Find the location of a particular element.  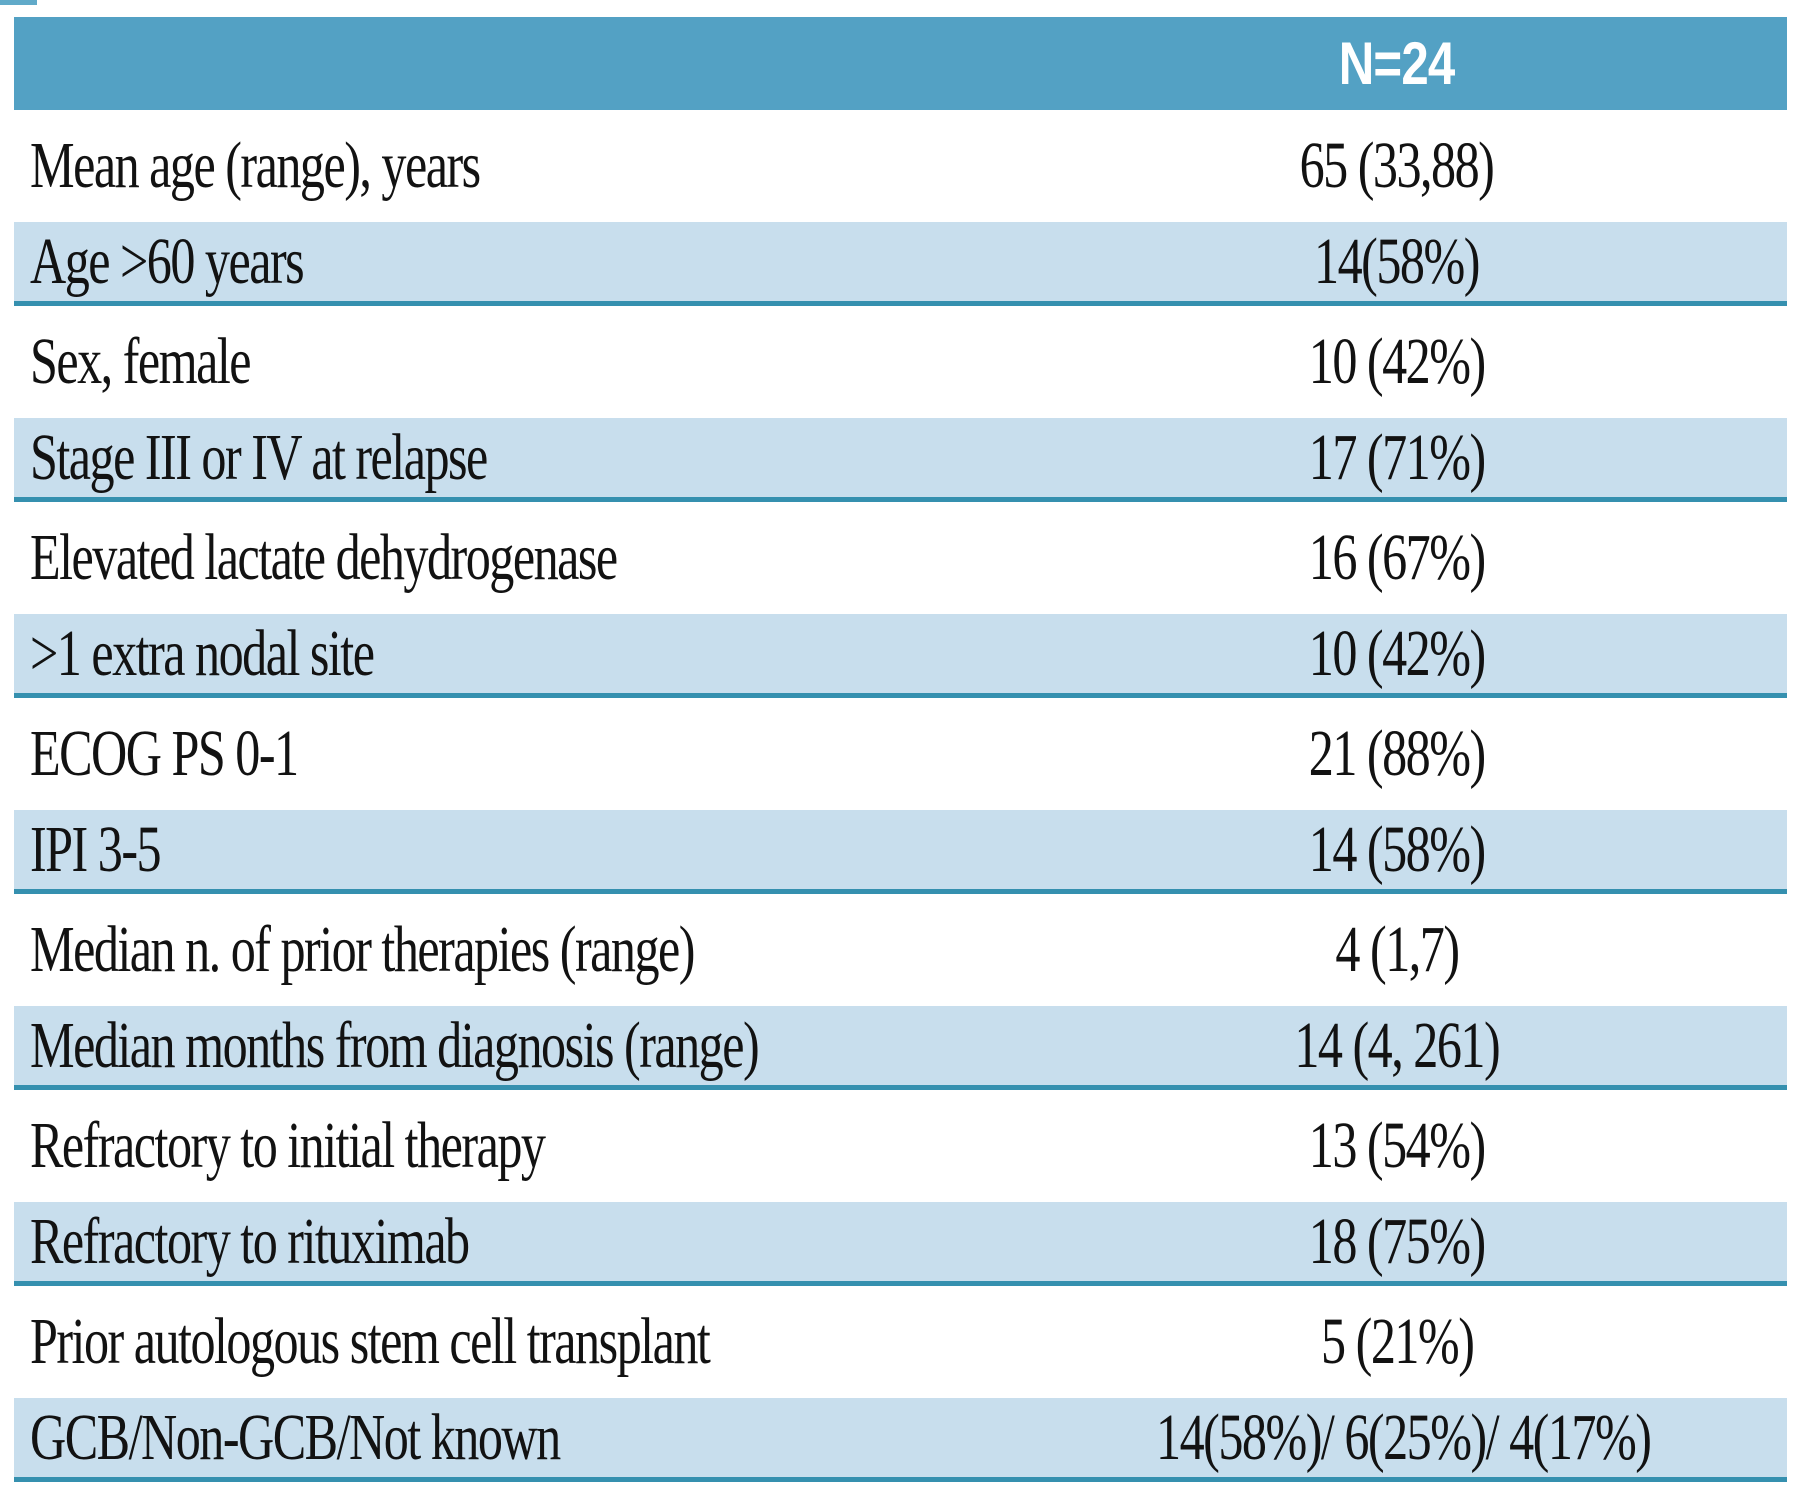

row-value: 14(58%) is located at coordinates (1397, 261).